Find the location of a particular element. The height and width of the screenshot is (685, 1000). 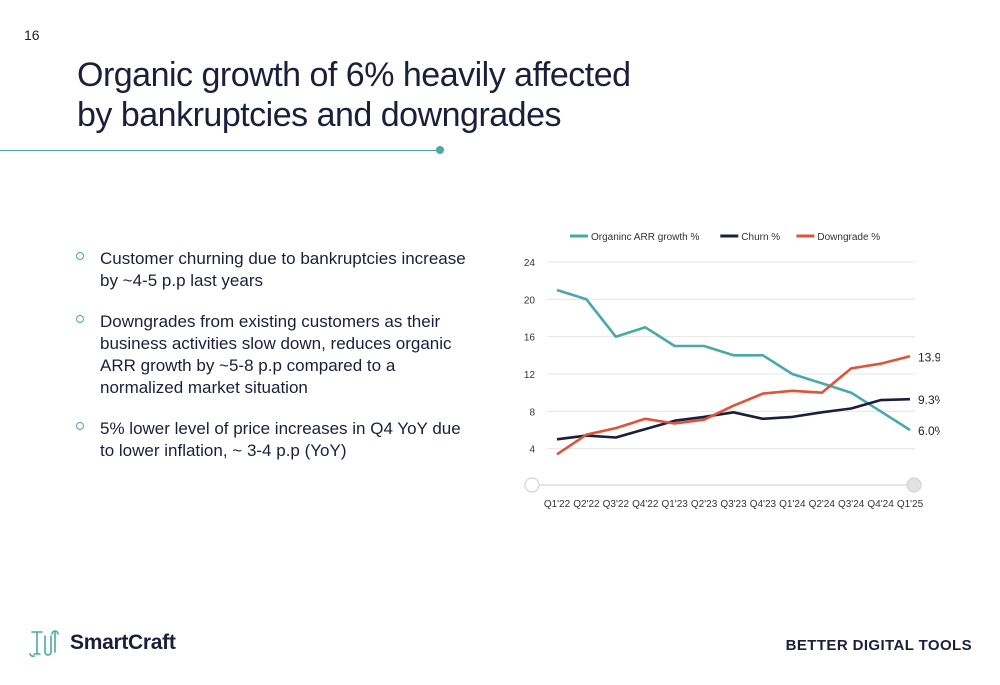

end-value-label: 6.0% is located at coordinates (929, 431).